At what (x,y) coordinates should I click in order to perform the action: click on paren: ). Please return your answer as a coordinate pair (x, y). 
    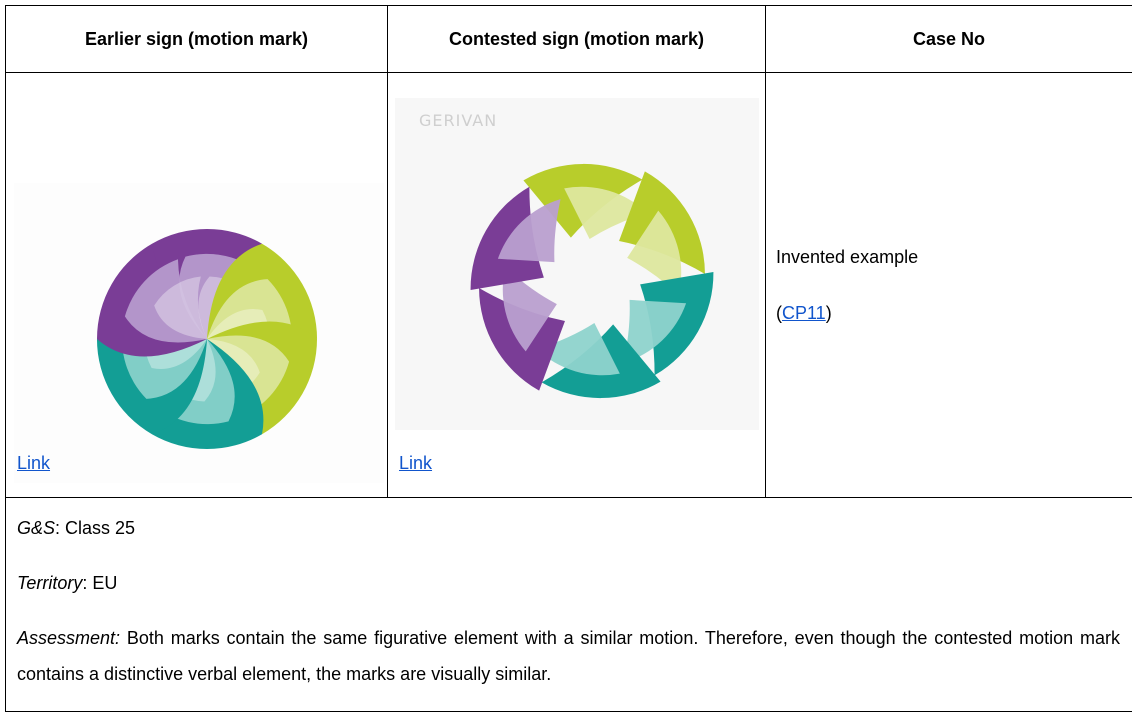
    Looking at the image, I should click on (829, 313).